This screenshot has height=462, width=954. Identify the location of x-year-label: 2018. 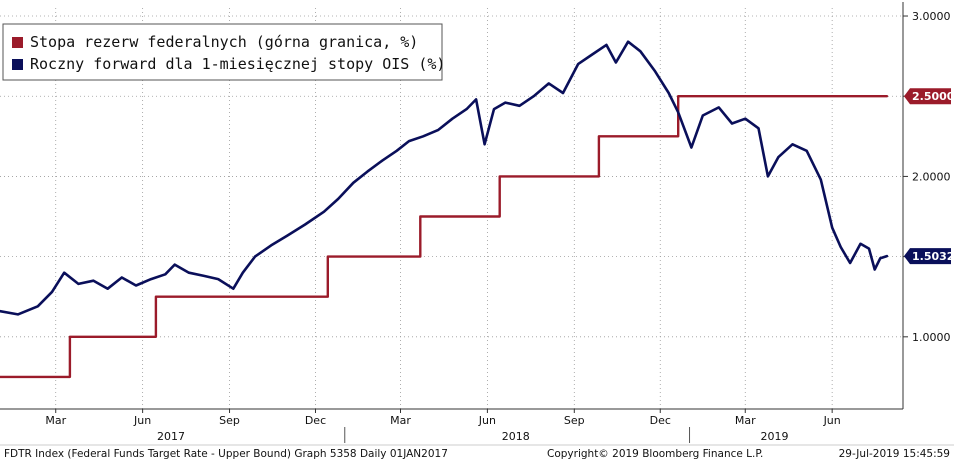
(516, 436).